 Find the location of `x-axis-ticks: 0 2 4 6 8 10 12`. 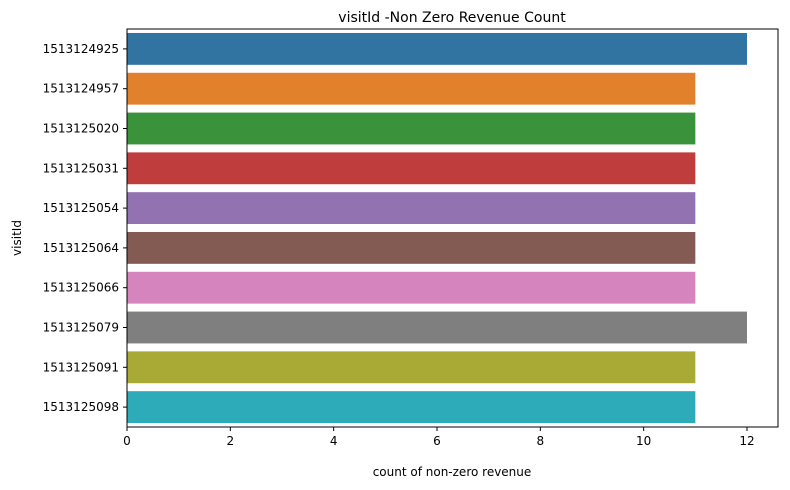

x-axis-ticks: 0 2 4 6 8 10 12 is located at coordinates (439, 437).